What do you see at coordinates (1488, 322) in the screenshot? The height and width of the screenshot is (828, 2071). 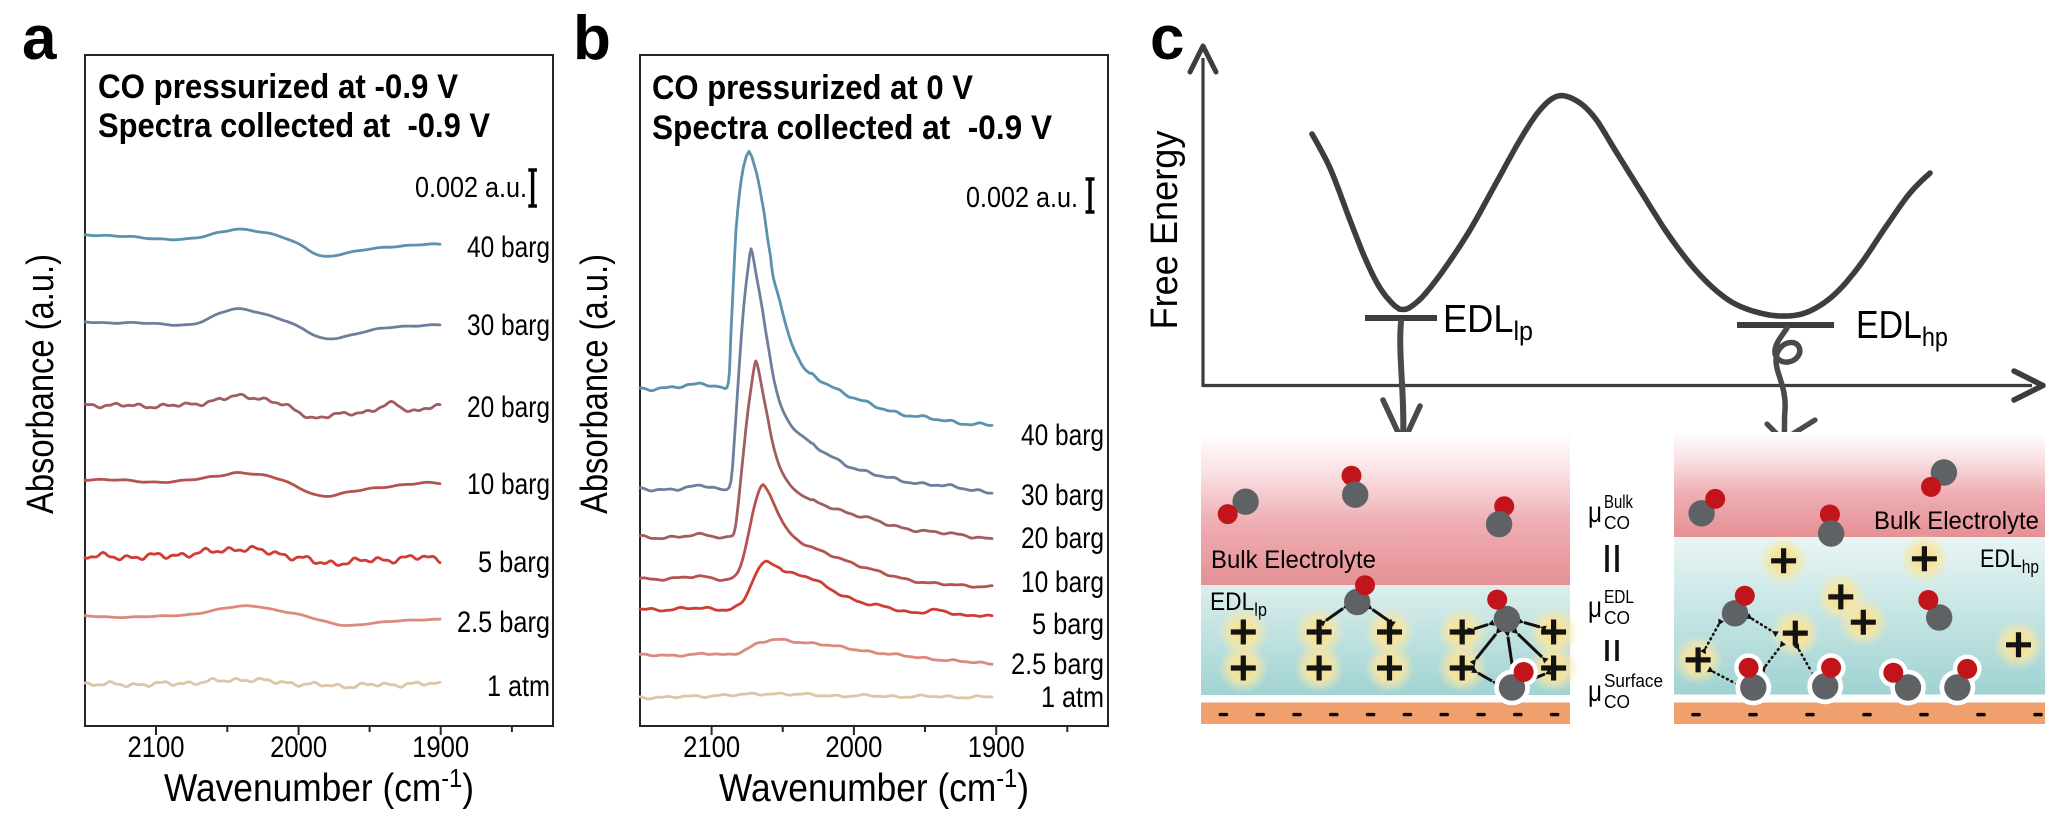 I see `svg-text: EDLlp` at bounding box center [1488, 322].